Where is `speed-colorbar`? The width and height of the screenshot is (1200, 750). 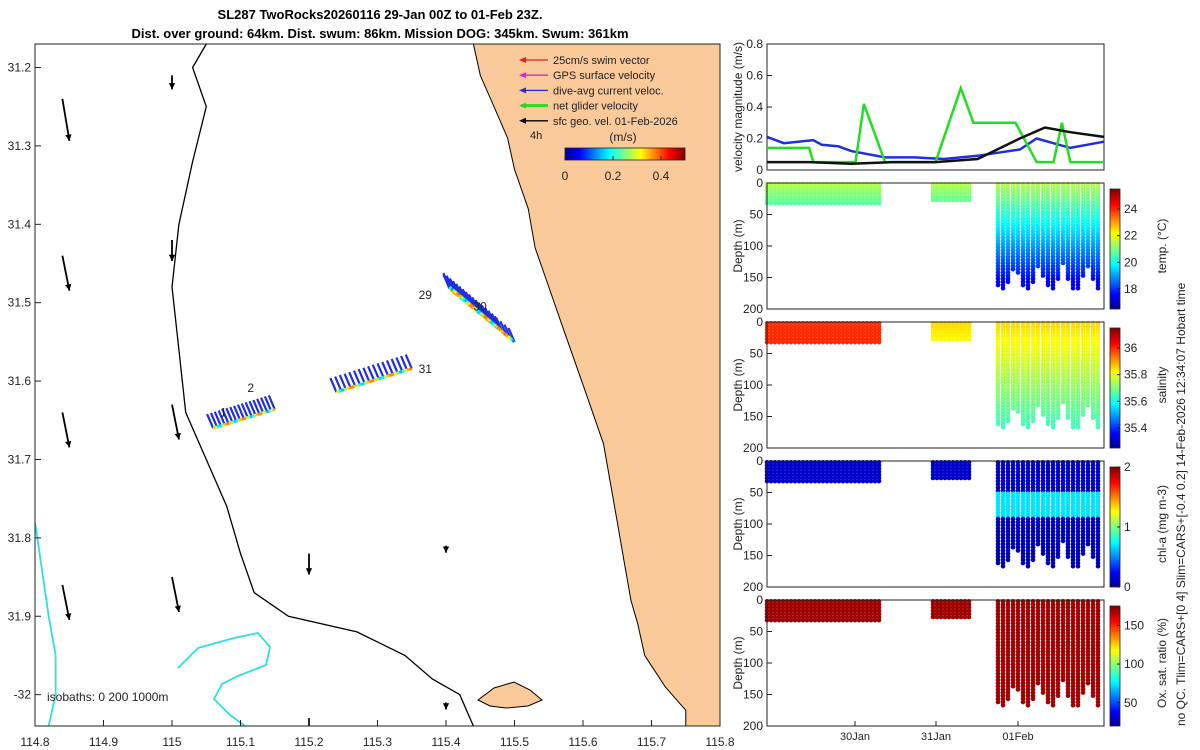 speed-colorbar is located at coordinates (625, 154).